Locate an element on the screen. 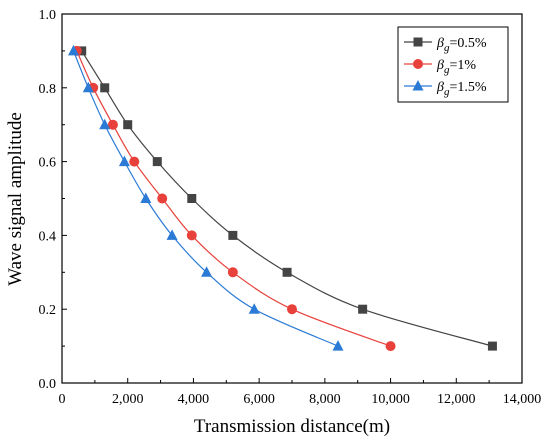  legend-item: βg=1.5% is located at coordinates (445, 89).